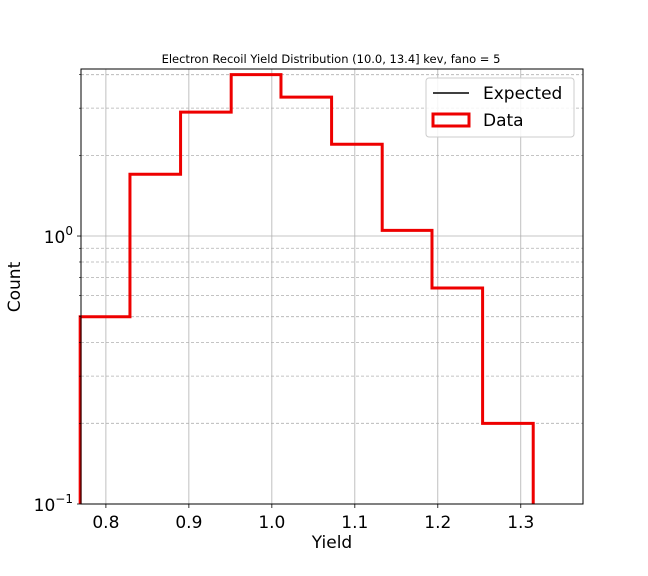 Image resolution: width=648 pixels, height=576 pixels. What do you see at coordinates (503, 121) in the screenshot?
I see `legend-label: Data` at bounding box center [503, 121].